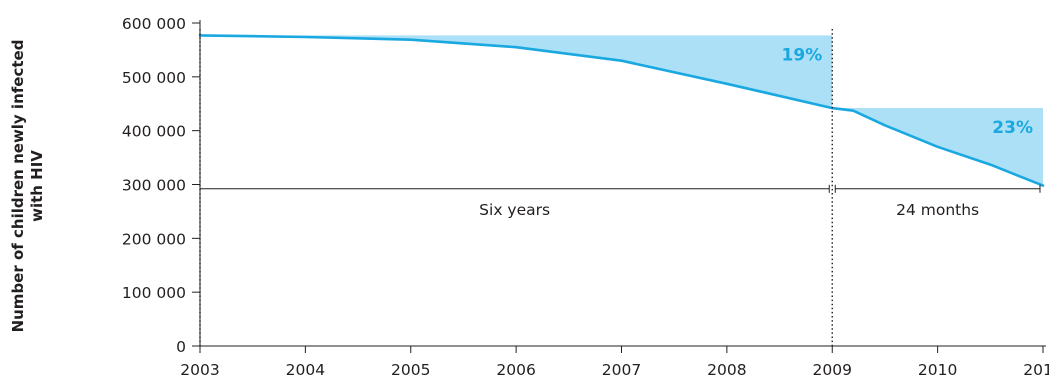 This screenshot has width=1049, height=379. What do you see at coordinates (154, 132) in the screenshot?
I see `y-tick-label: 400 000` at bounding box center [154, 132].